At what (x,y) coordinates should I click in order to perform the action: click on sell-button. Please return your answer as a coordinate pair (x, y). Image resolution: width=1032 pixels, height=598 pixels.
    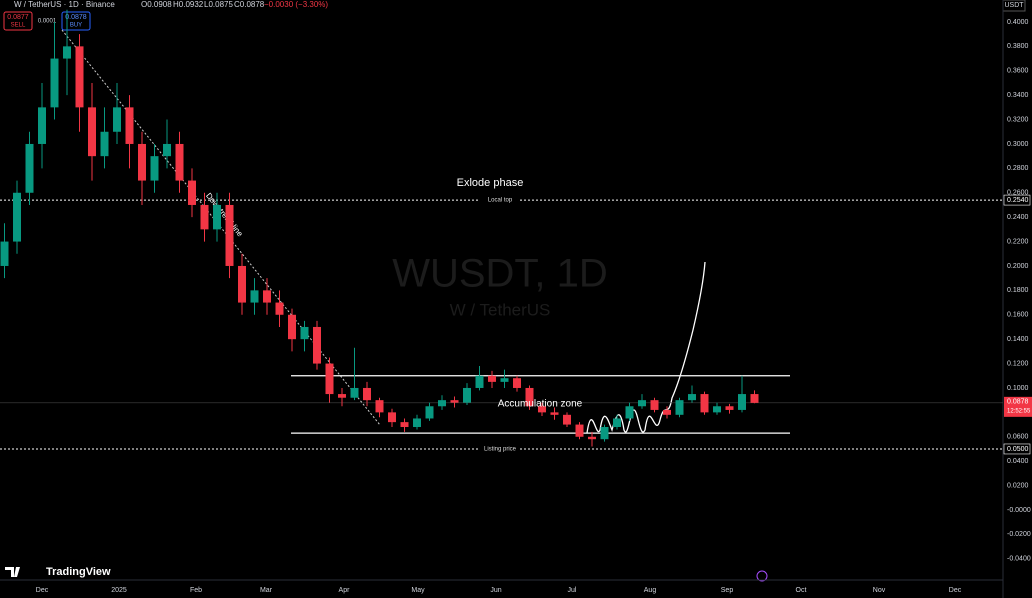
    Looking at the image, I should click on (18, 21).